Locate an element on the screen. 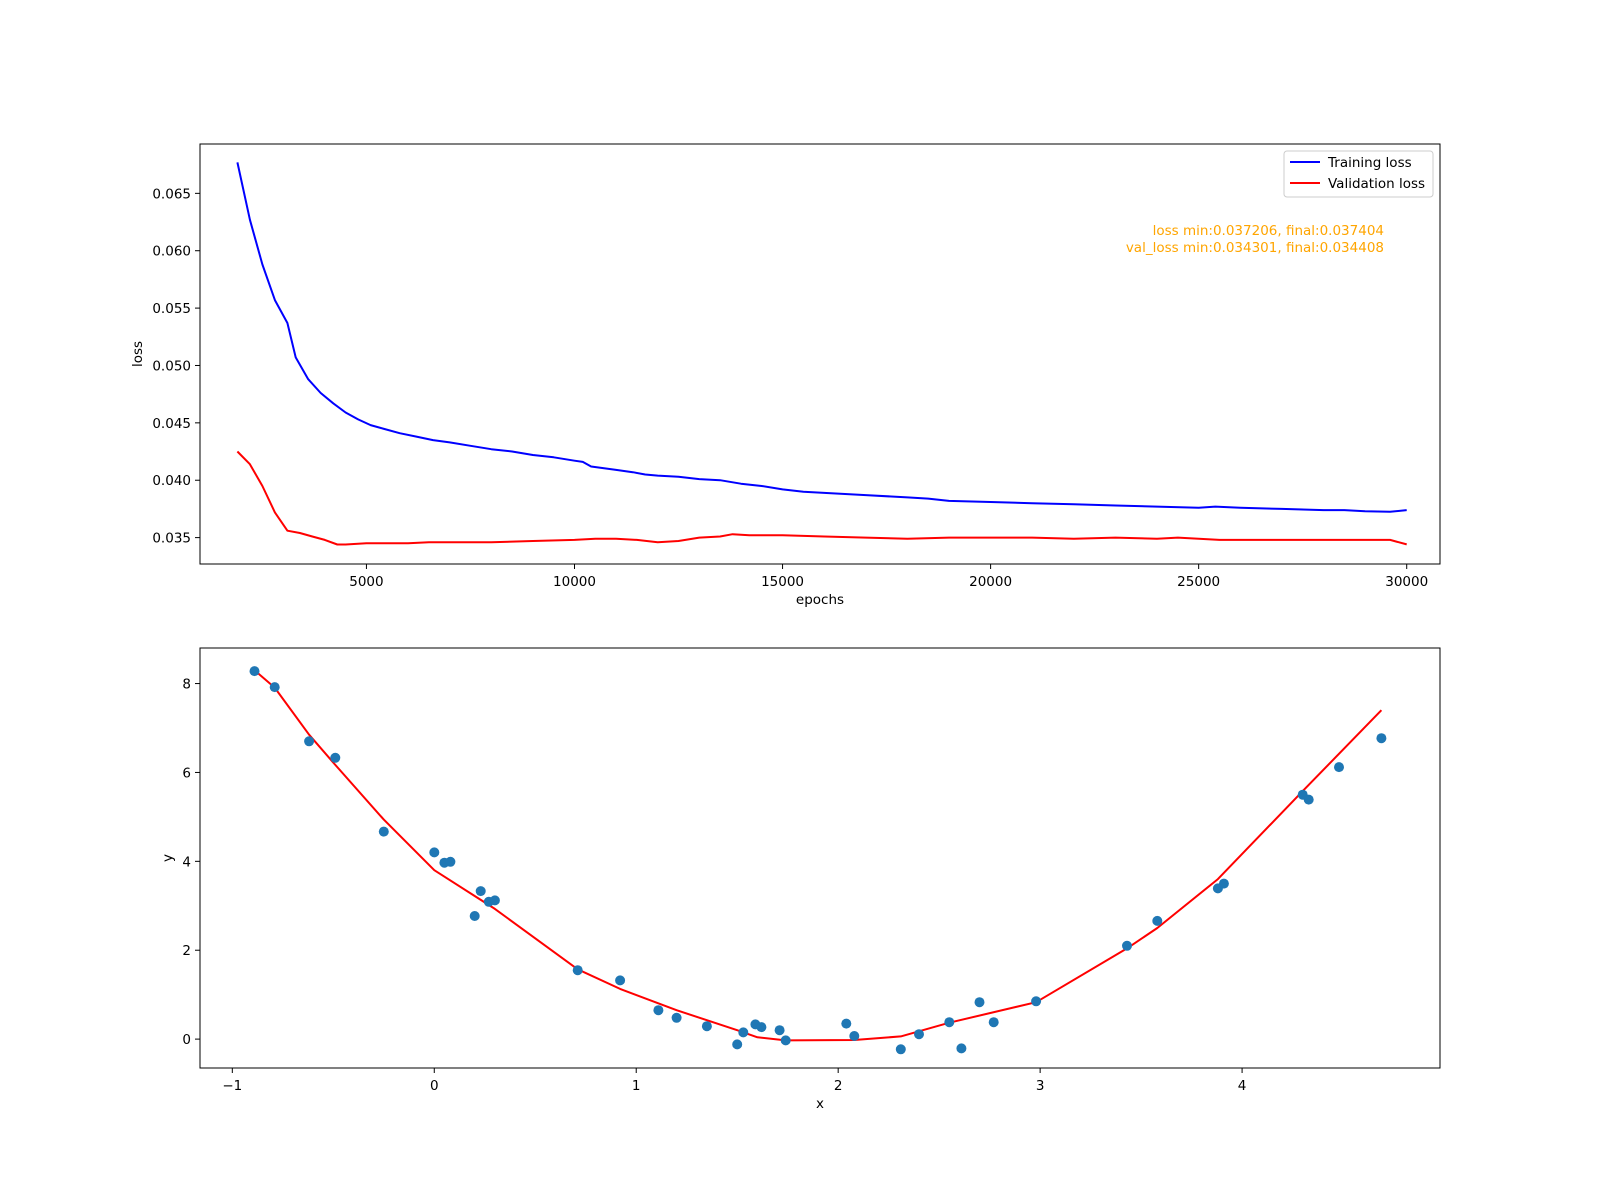 Image resolution: width=1600 pixels, height=1200 pixels. fit-x-tick-label: 1 is located at coordinates (636, 1086).